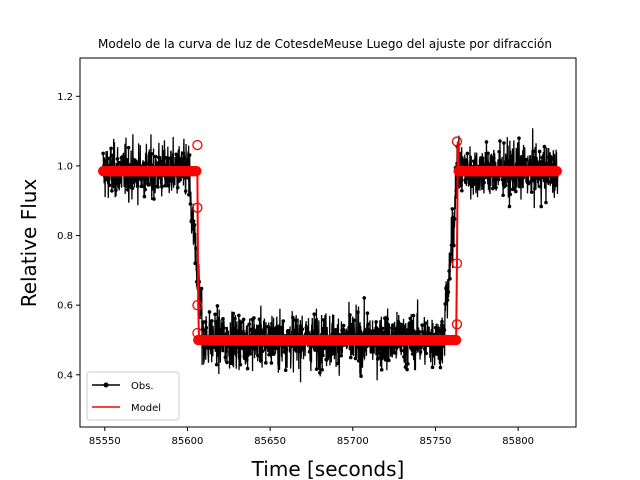 The image size is (640, 480). I want to click on x-tick-label: 85700, so click(353, 441).